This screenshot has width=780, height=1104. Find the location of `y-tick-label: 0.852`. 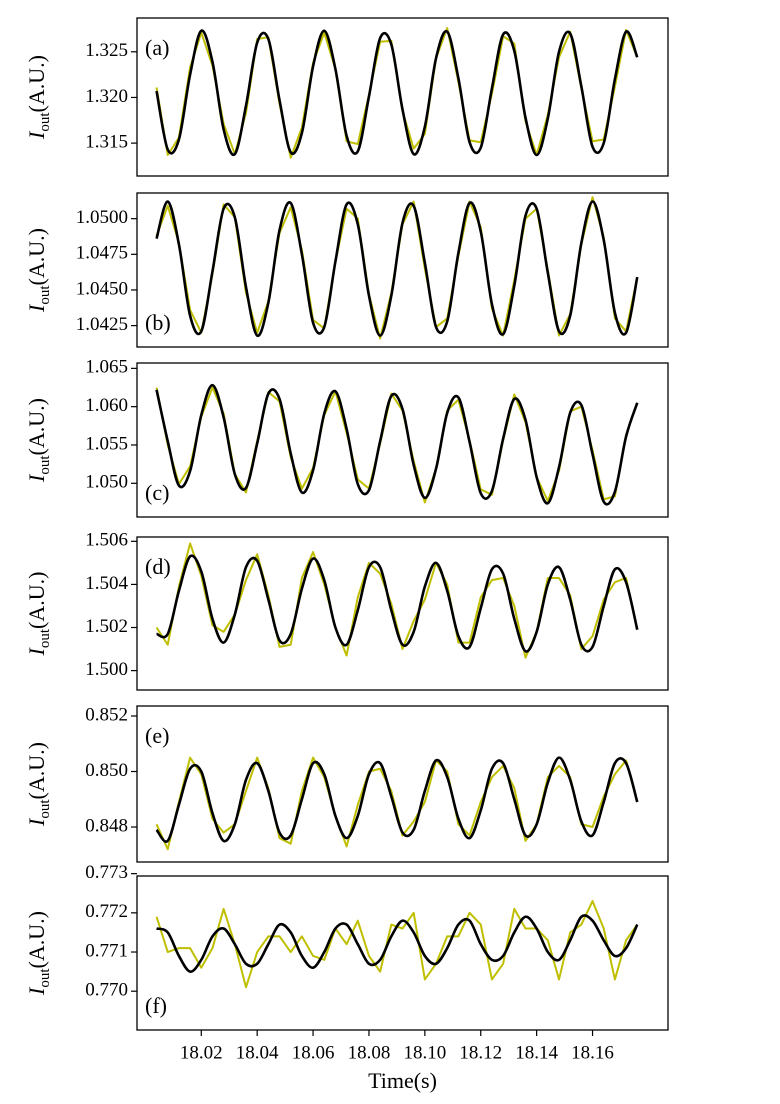

y-tick-label: 0.852 is located at coordinates (106, 714).